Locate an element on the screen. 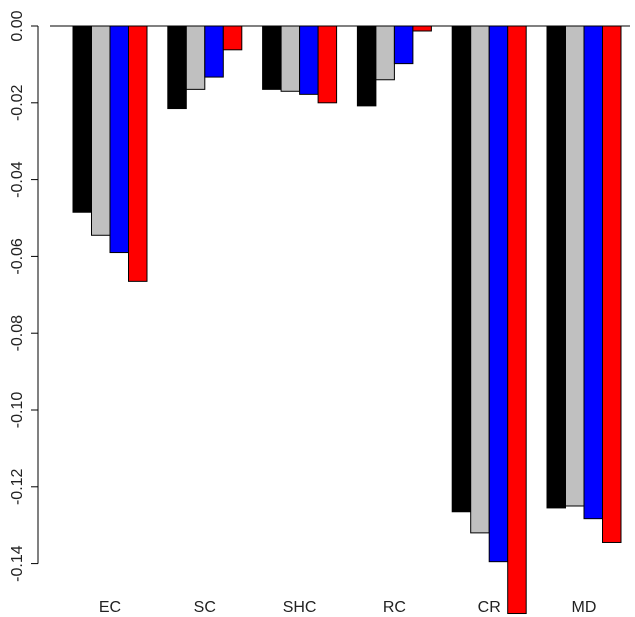  category-label-cr: CR is located at coordinates (489, 607).